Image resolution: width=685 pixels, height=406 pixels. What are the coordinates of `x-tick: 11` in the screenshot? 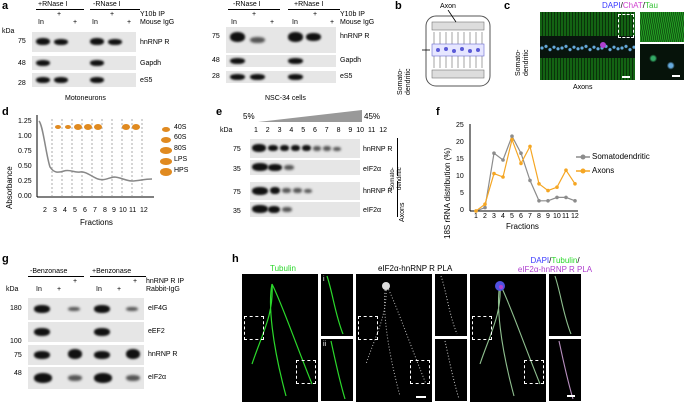 It's located at (133, 210).